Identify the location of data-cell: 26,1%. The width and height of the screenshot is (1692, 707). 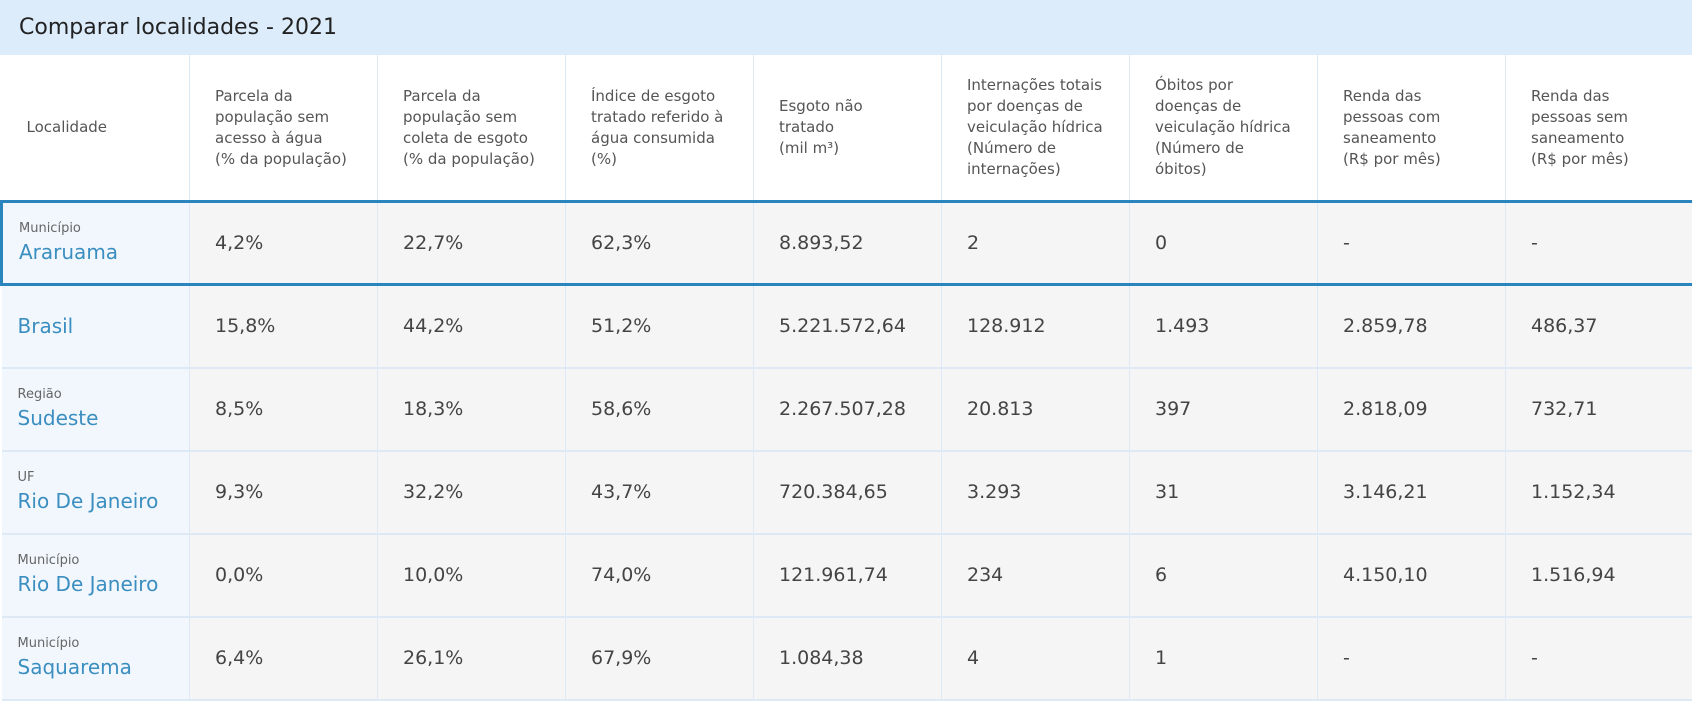
(471, 658).